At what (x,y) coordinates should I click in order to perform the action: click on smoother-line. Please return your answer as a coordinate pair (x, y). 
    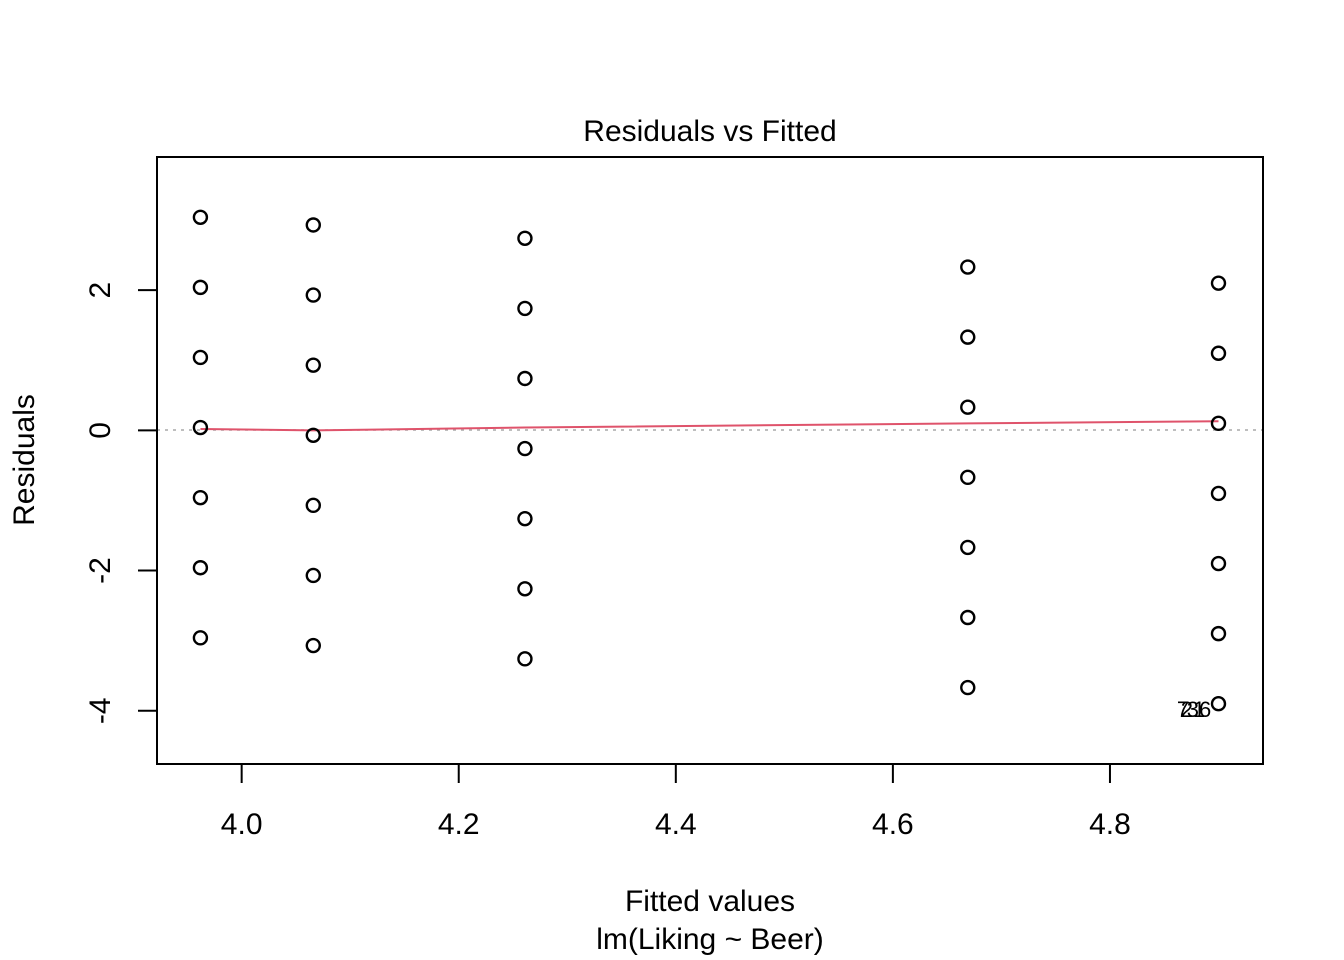
    Looking at the image, I should click on (709, 426).